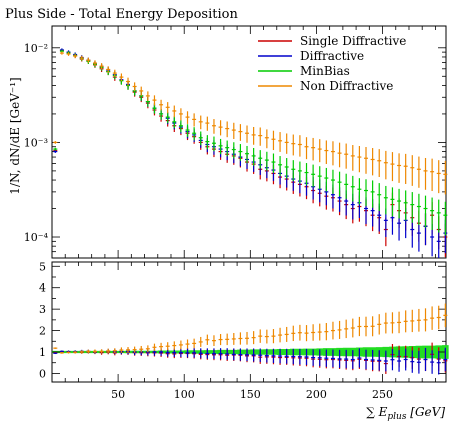 The image size is (461, 422). What do you see at coordinates (184, 394) in the screenshot?
I see `x-tick-label: 100` at bounding box center [184, 394].